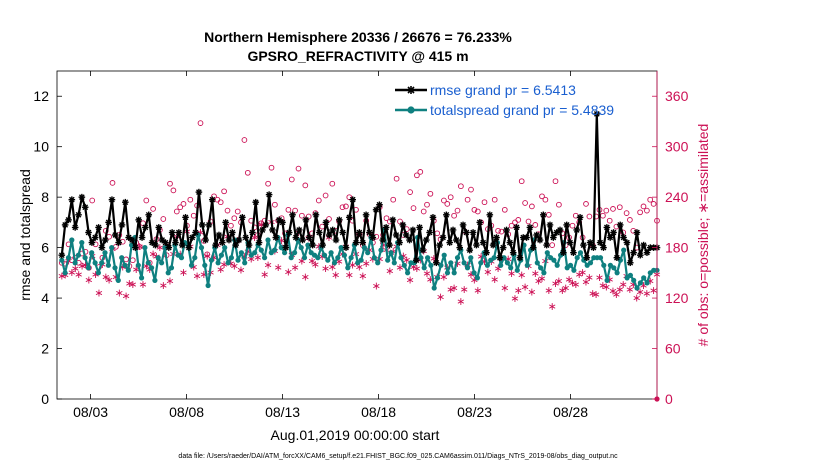  Describe the element at coordinates (41, 96) in the screenshot. I see `y-left-tick-label: 12` at that location.